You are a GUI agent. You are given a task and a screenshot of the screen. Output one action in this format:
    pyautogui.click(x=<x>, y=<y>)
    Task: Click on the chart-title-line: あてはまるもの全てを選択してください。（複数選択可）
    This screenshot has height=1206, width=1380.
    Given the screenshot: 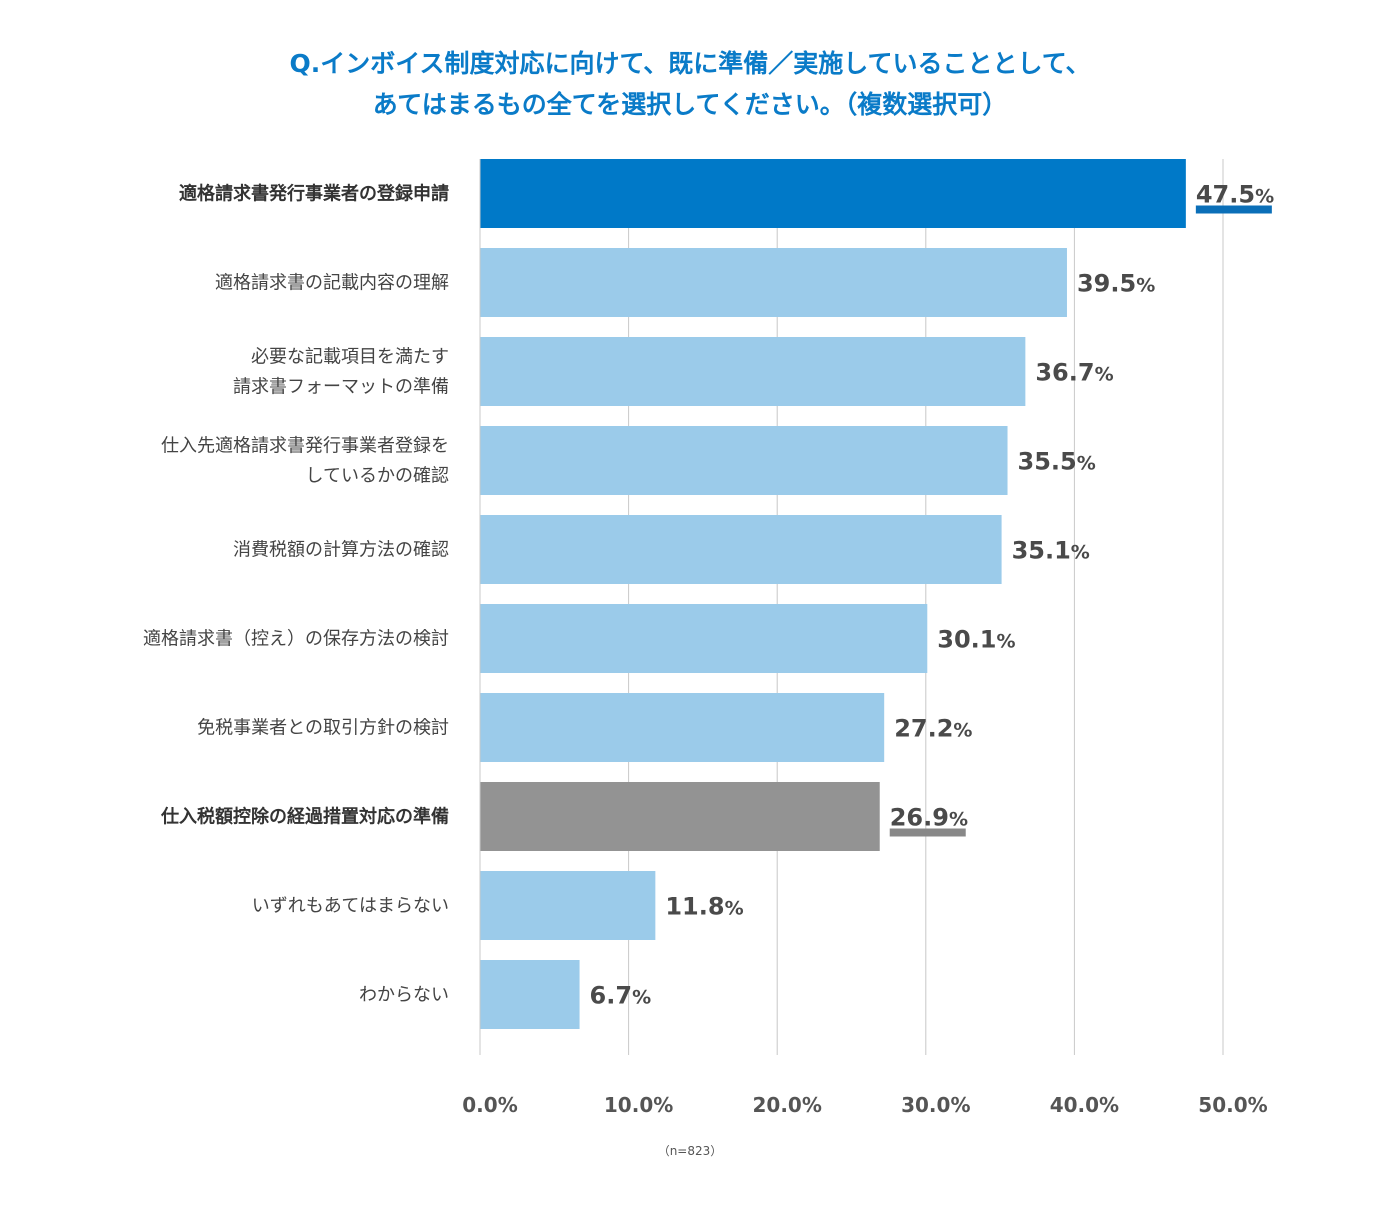 What is the action you would take?
    pyautogui.click(x=690, y=104)
    